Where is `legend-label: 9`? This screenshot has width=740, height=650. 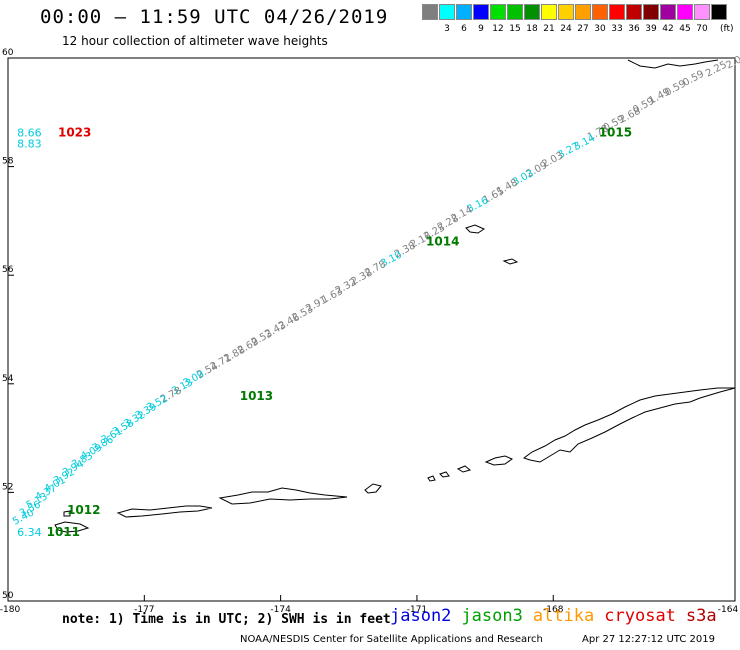
legend-label: 9 is located at coordinates (481, 29).